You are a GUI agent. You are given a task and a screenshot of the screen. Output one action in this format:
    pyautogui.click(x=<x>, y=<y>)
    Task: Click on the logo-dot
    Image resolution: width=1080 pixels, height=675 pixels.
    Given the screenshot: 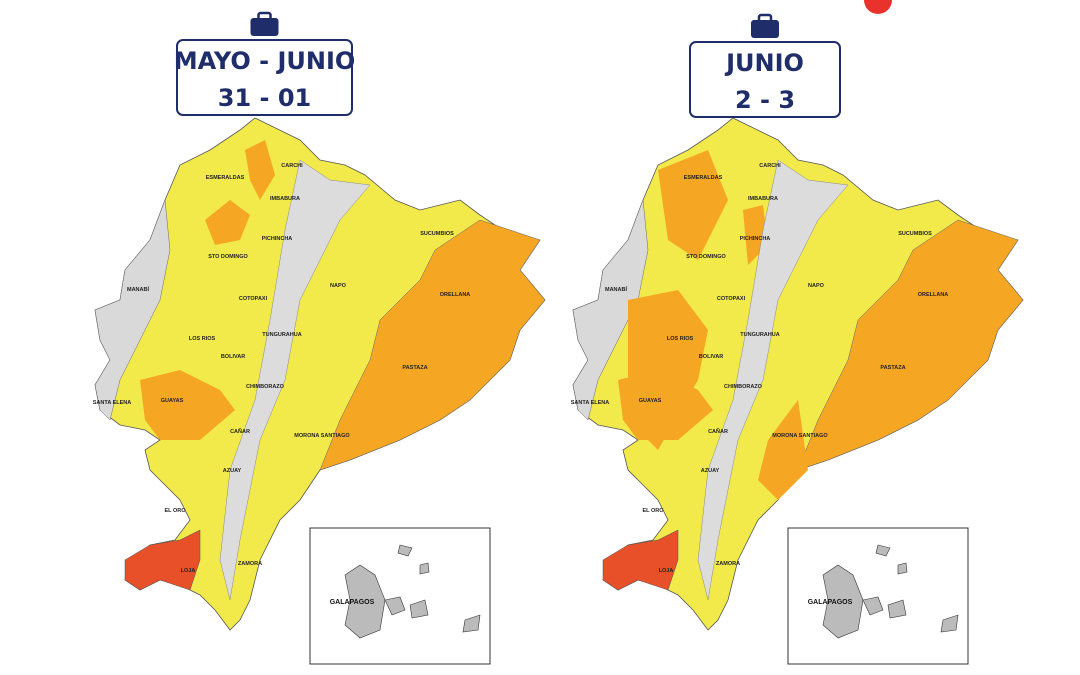 What is the action you would take?
    pyautogui.click(x=878, y=7)
    